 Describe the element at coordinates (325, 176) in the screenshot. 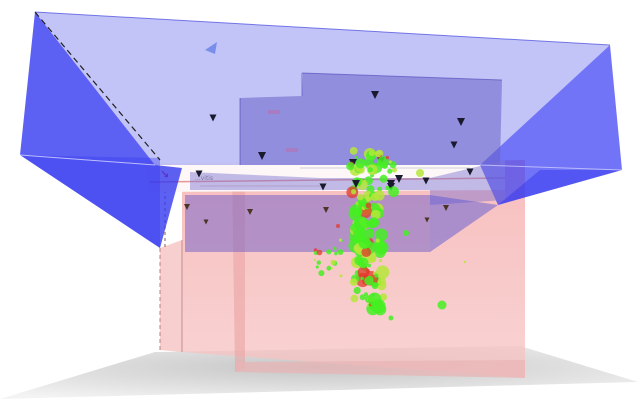

I see `map-strip: ↘ ...vitis` at that location.